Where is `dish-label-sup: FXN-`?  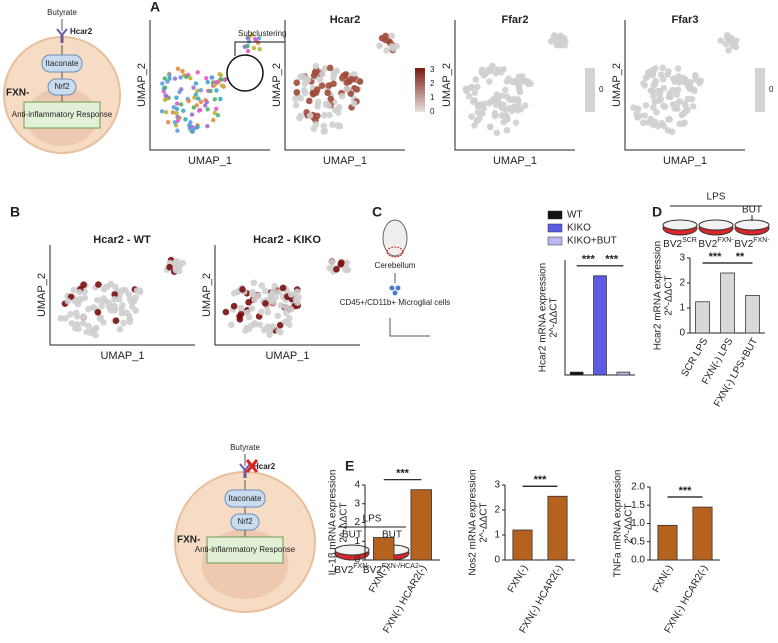 dish-label-sup: FXN- is located at coordinates (361, 566).